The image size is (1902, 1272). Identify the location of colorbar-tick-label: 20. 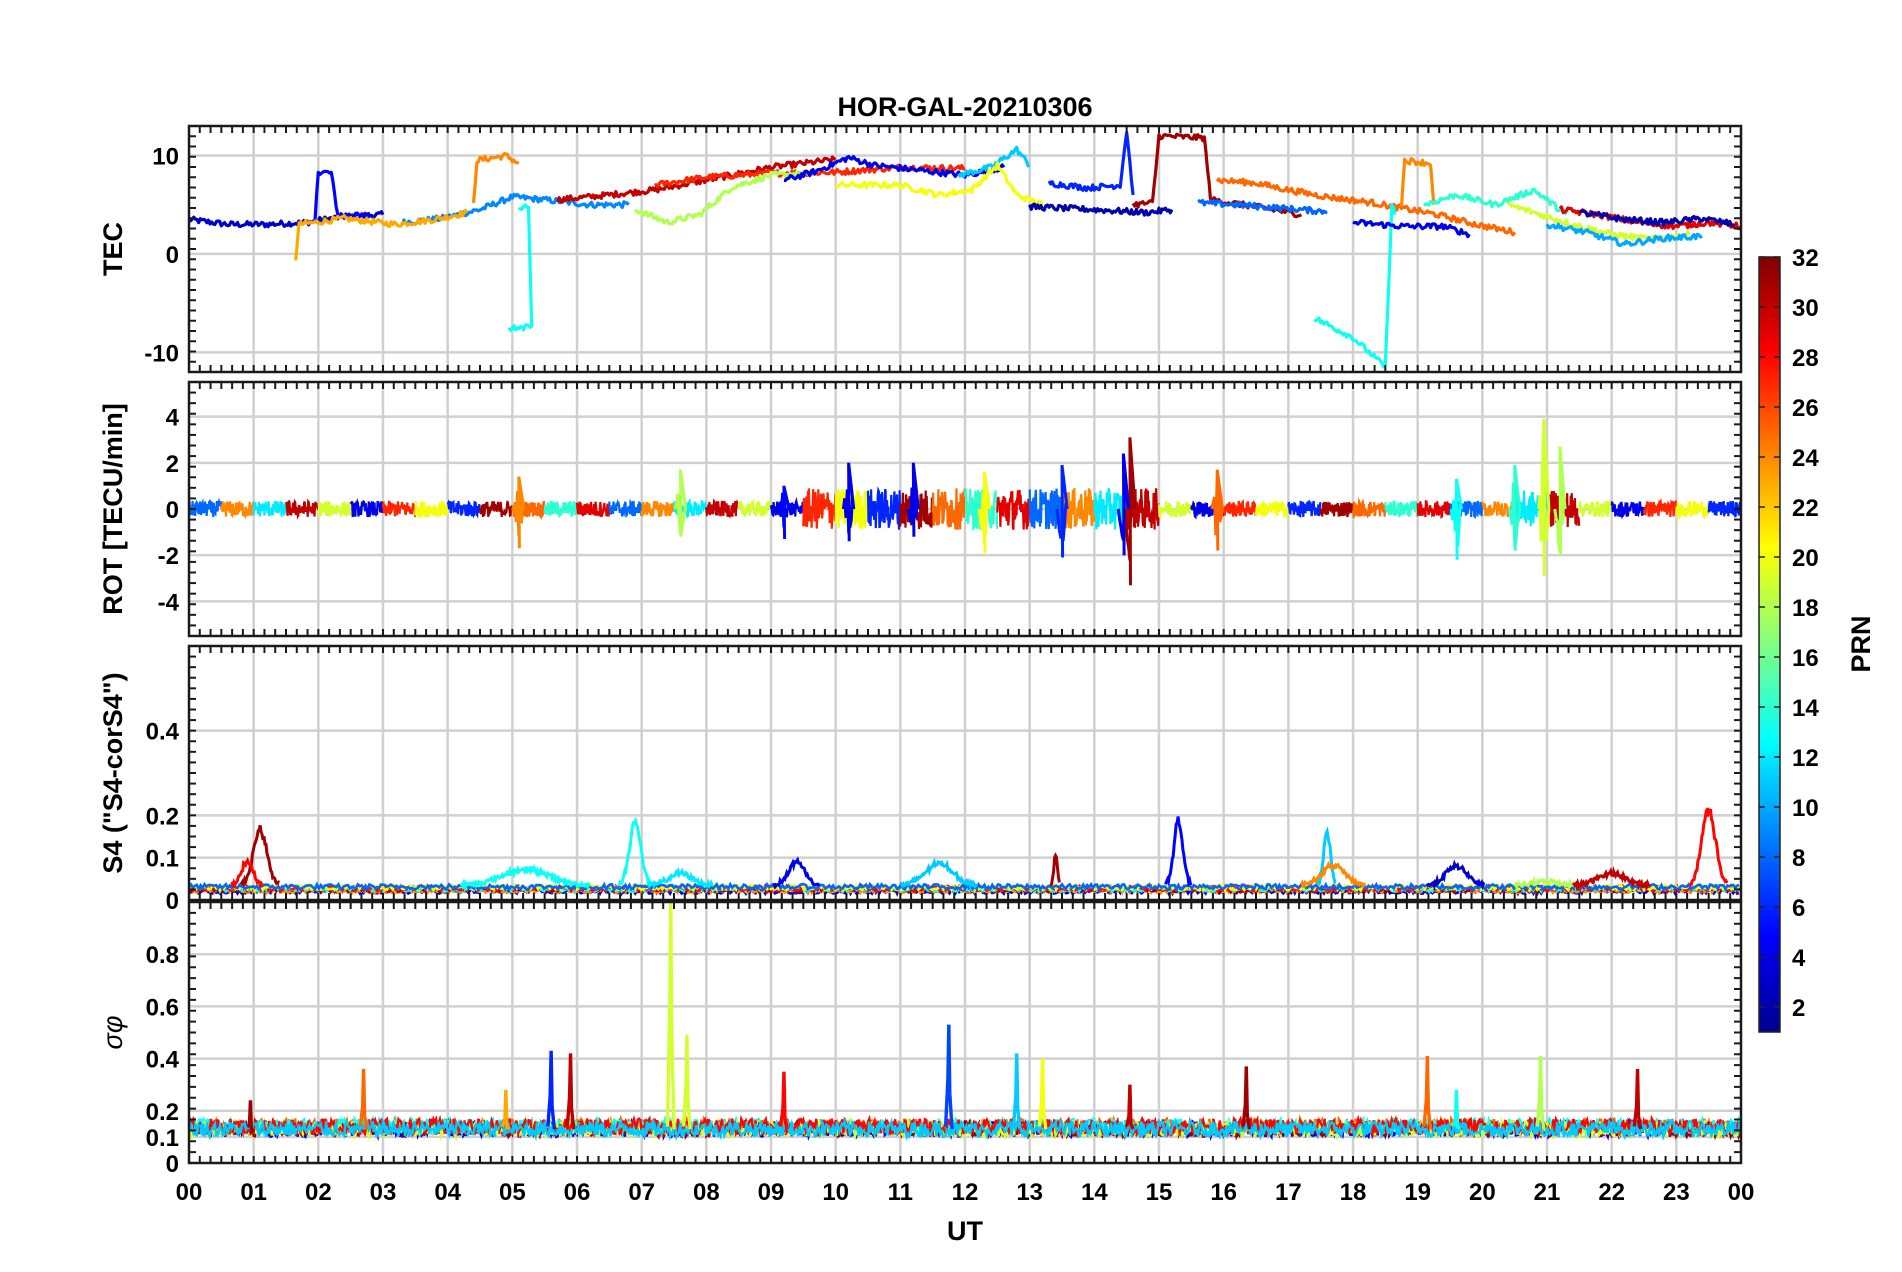
(1805, 558).